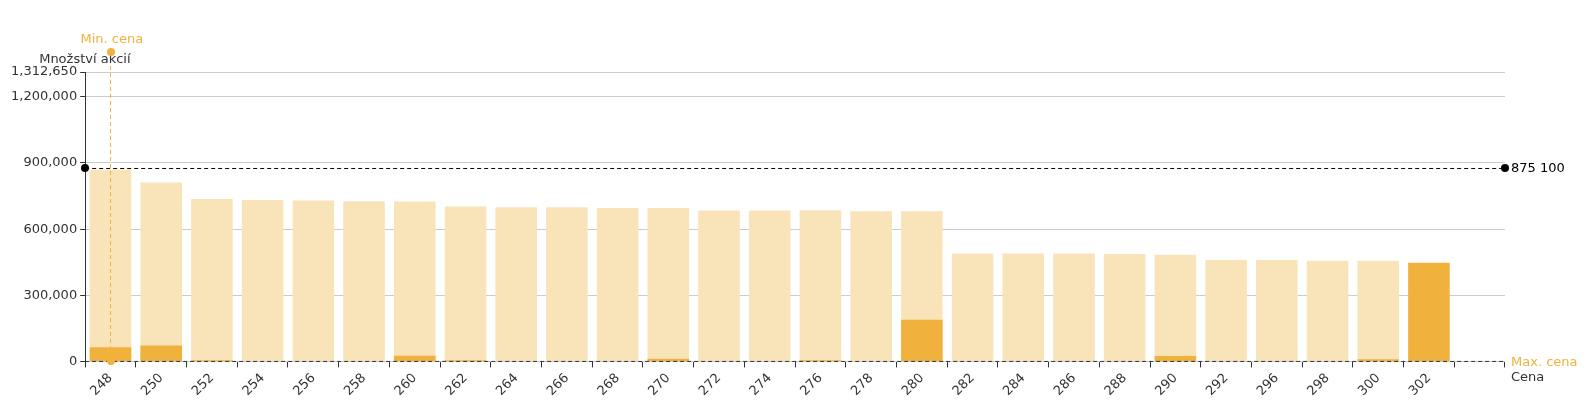  What do you see at coordinates (963, 383) in the screenshot?
I see `x-tick-label: 282` at bounding box center [963, 383].